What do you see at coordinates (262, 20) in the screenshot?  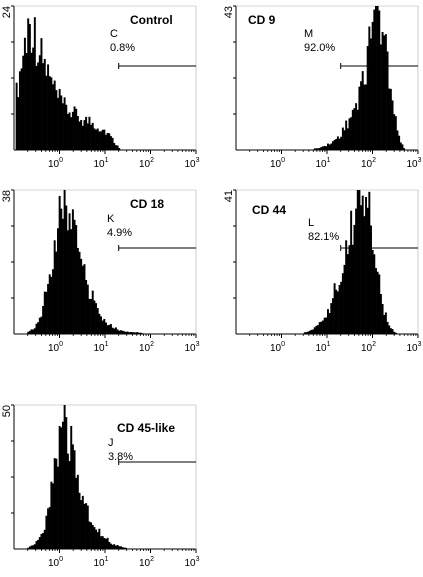 I see `panel-title: CD 9` at bounding box center [262, 20].